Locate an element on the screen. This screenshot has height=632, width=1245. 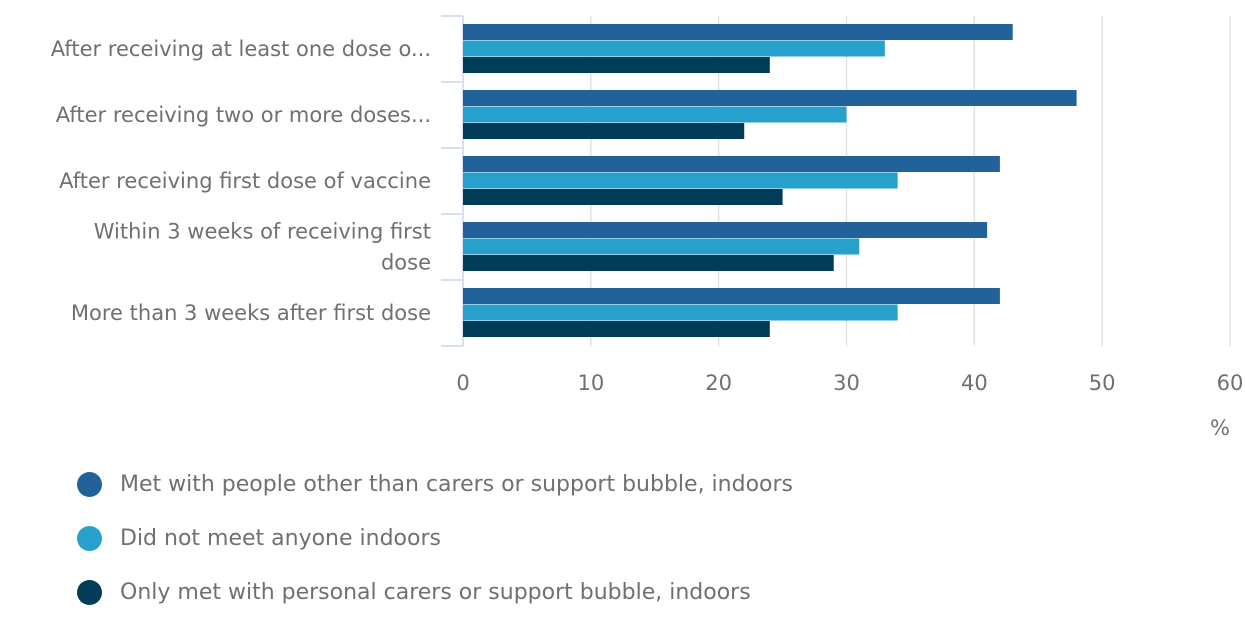
x-tick-label: 40 is located at coordinates (974, 383).